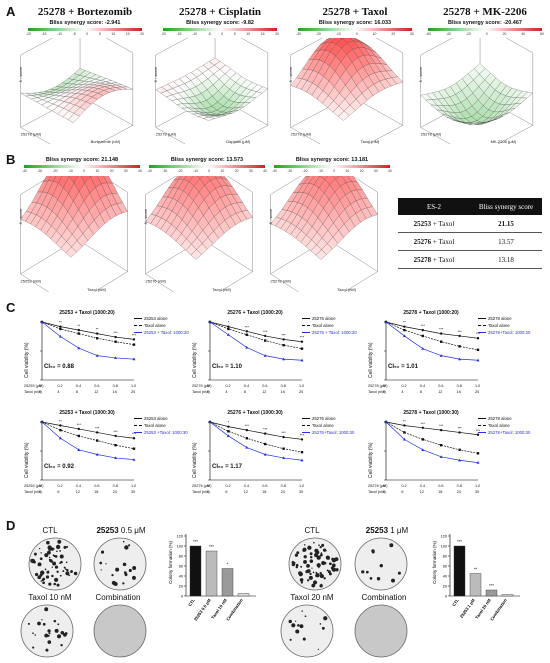  Describe the element at coordinates (378, 386) in the screenshot. I see `x-row-drug: 25278 (μM)` at that location.